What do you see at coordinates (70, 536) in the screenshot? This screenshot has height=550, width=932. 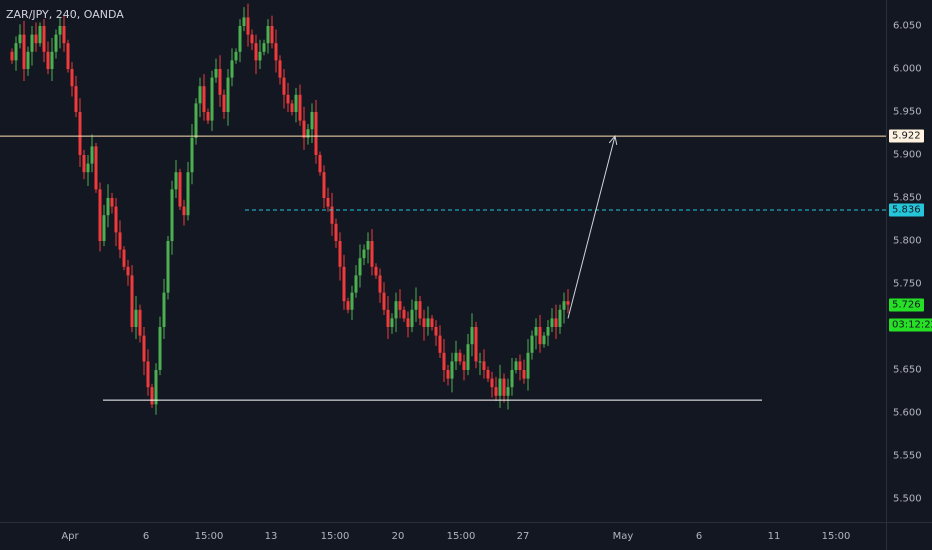 I see `time-tick-label: Apr` at bounding box center [70, 536].